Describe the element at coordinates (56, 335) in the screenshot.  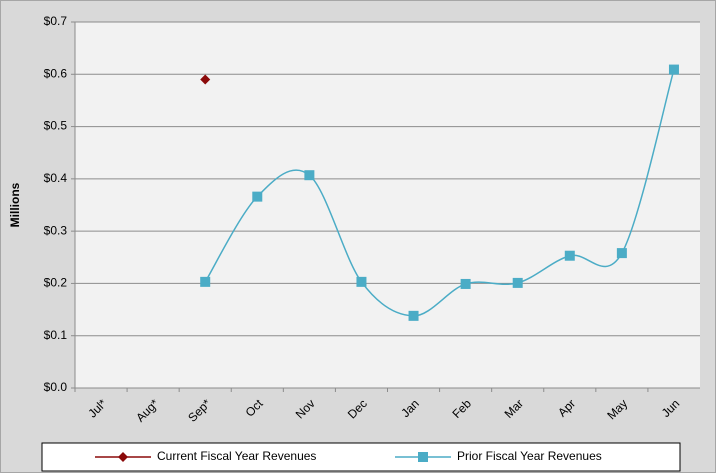
I see `y-tick-label: $0.1` at that location.